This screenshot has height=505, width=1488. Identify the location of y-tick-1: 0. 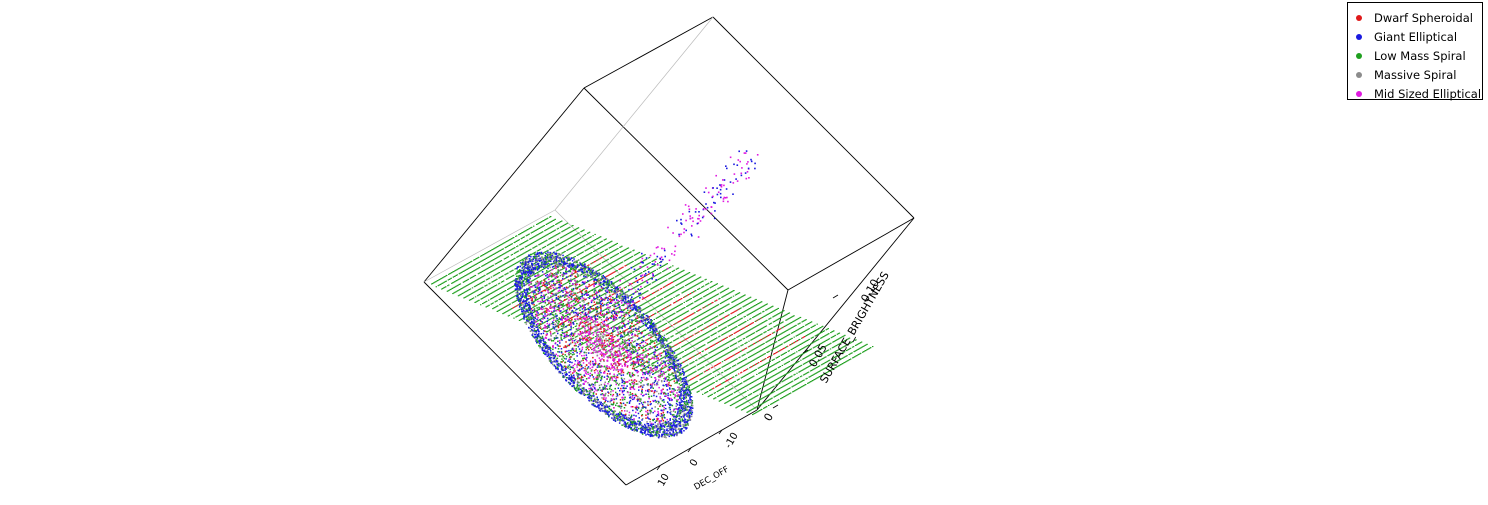
(694, 462).